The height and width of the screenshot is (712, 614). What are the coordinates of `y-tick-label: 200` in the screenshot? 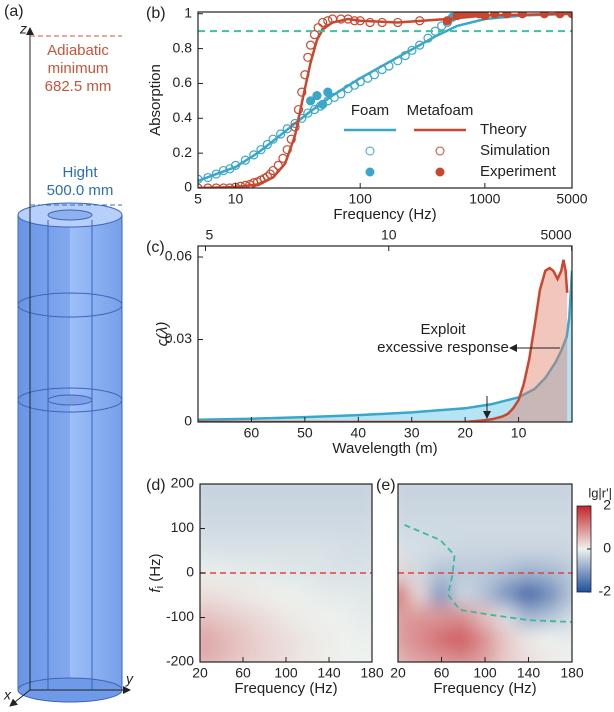 It's located at (183, 483).